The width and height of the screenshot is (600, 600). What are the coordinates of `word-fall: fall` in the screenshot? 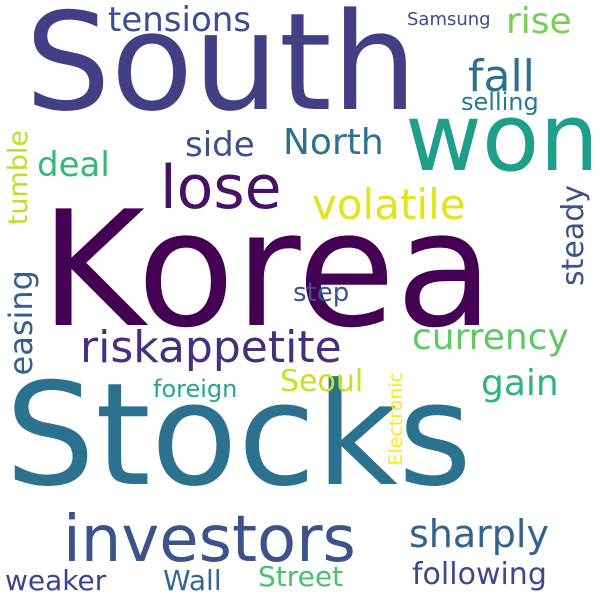 It's located at (501, 76).